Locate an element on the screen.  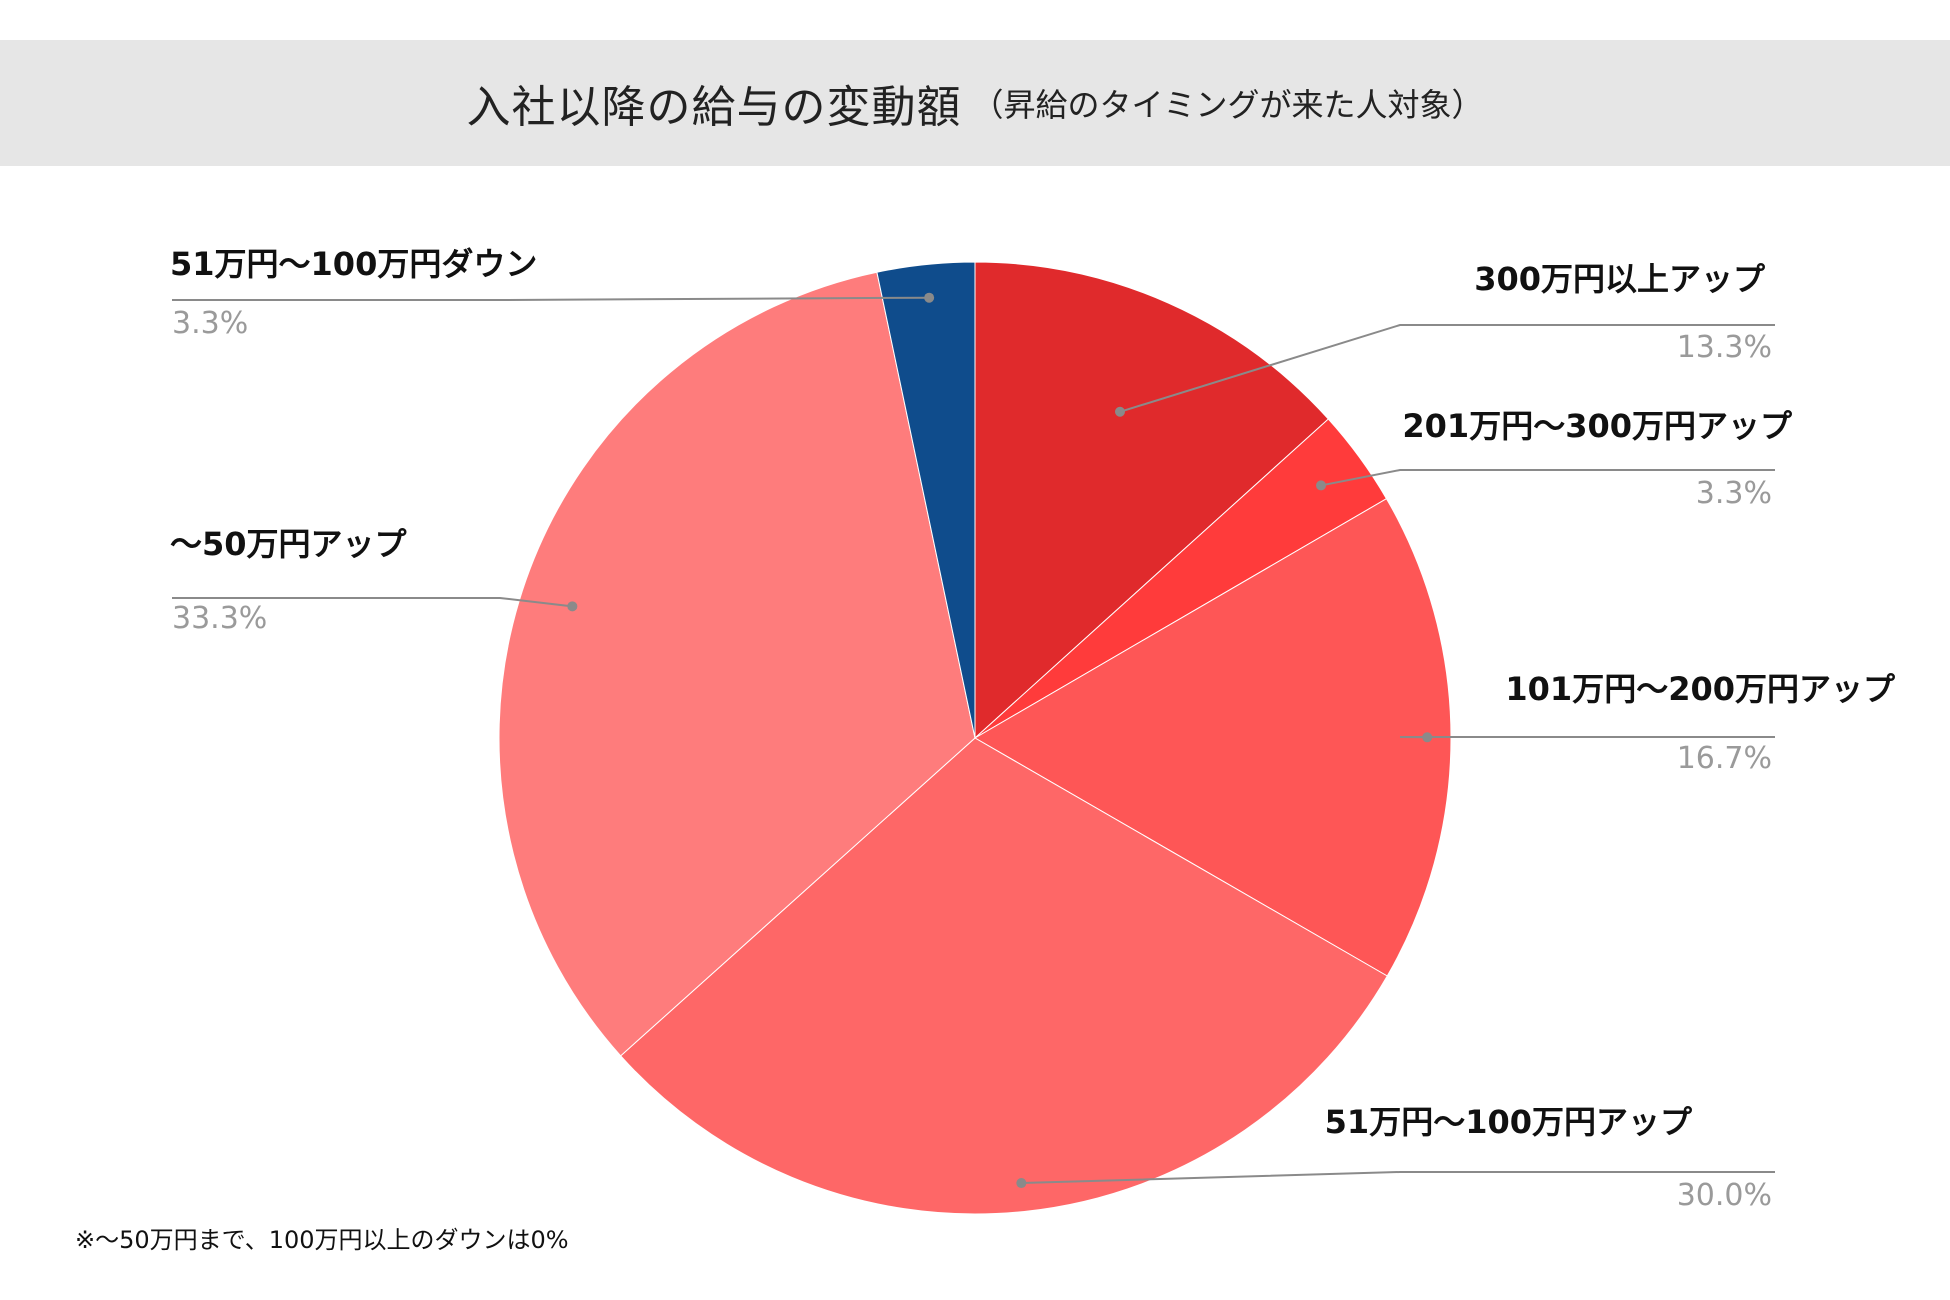
slice-label: 51万円〜100万円ダウン is located at coordinates (353, 264).